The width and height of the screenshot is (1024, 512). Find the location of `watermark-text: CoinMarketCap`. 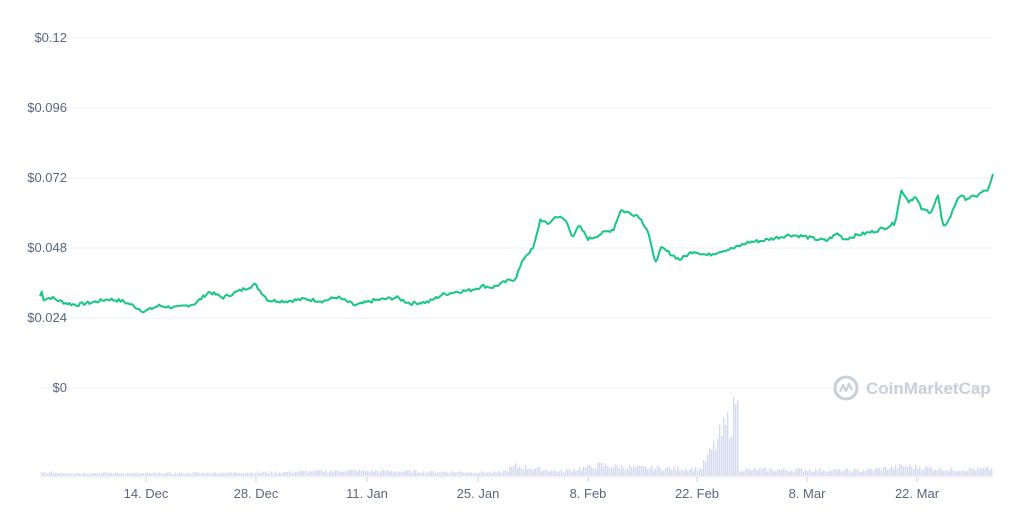

watermark-text: CoinMarketCap is located at coordinates (928, 388).